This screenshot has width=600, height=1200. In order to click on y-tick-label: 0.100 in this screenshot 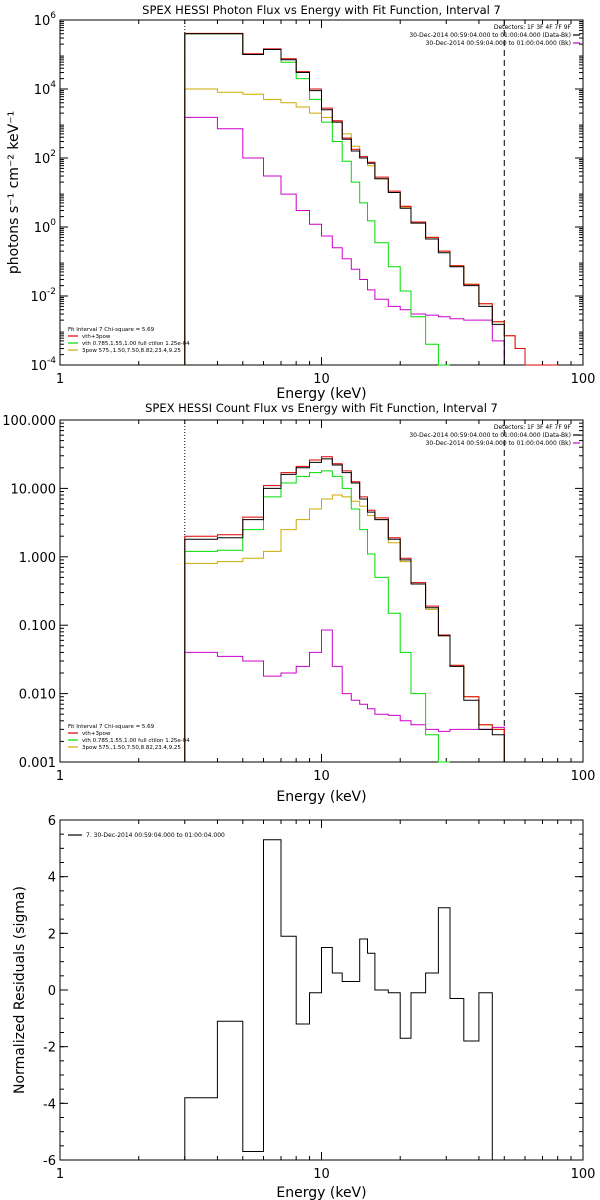, I will do `click(37, 626)`.